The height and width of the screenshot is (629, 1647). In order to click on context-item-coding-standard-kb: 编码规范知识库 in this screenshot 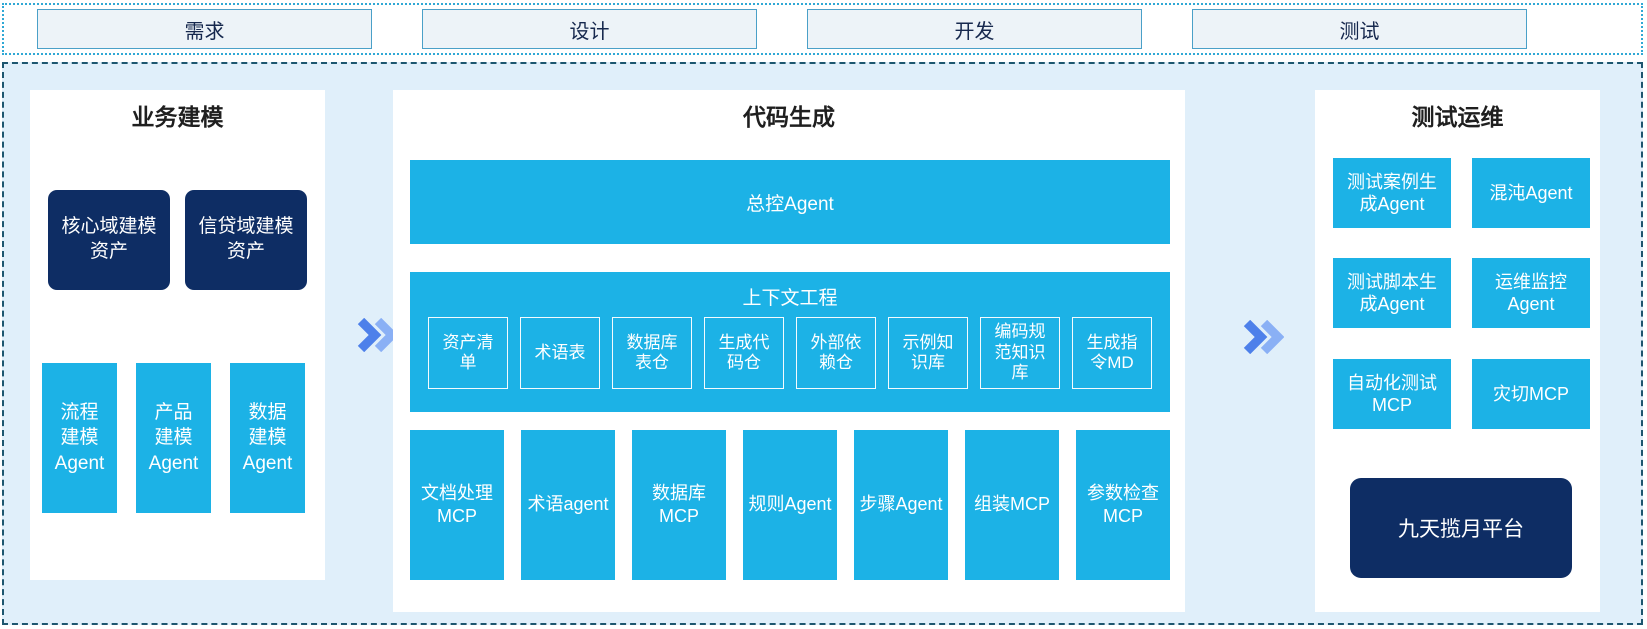, I will do `click(1020, 353)`.